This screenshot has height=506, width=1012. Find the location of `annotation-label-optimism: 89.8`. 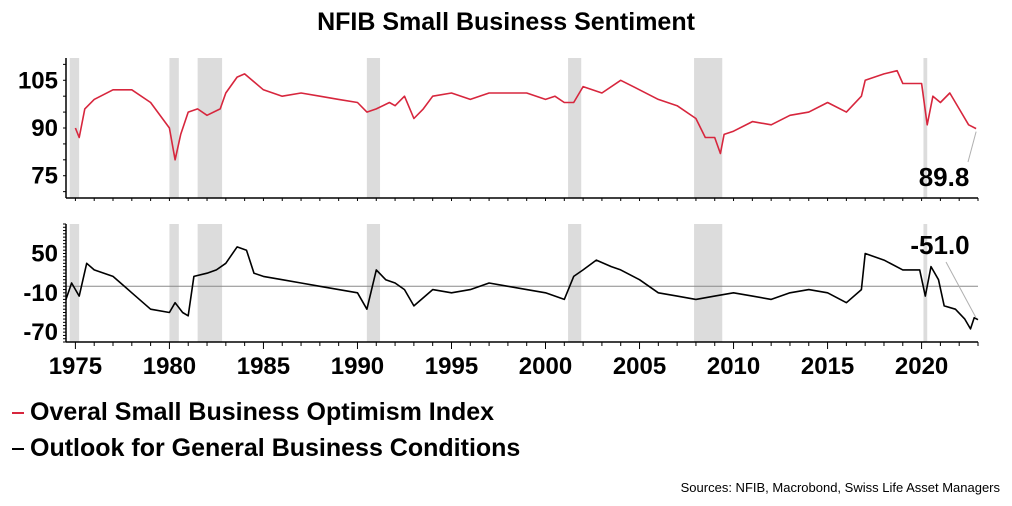

annotation-label-optimism: 89.8 is located at coordinates (944, 177).